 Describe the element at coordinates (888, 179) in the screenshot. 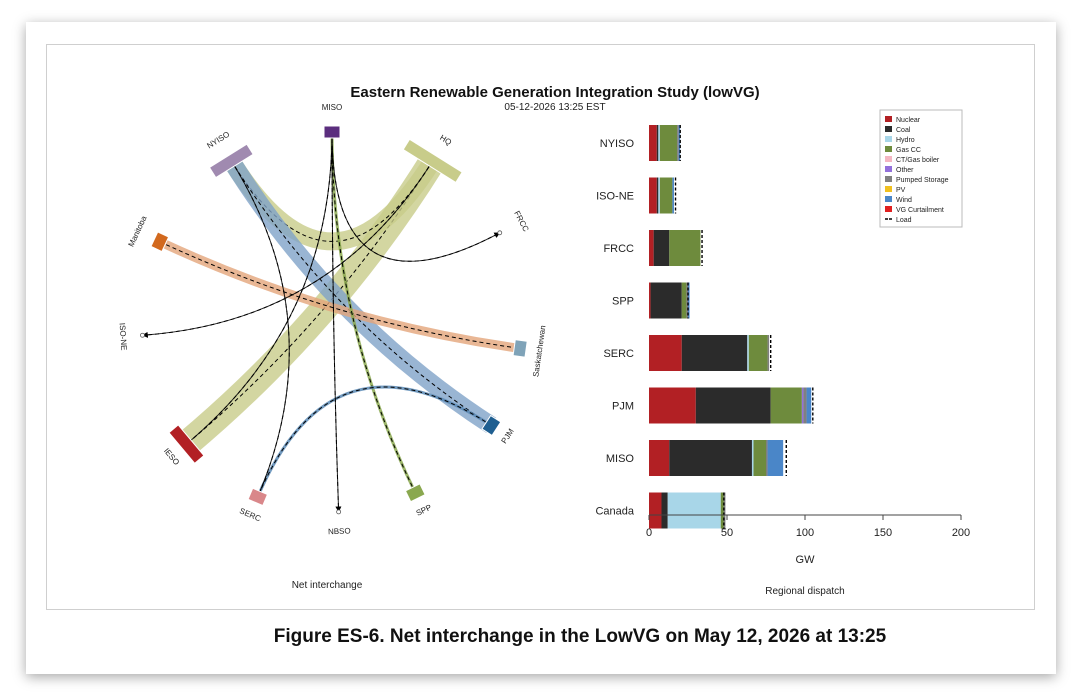

I see `legend-swatch-pumped-storage` at that location.